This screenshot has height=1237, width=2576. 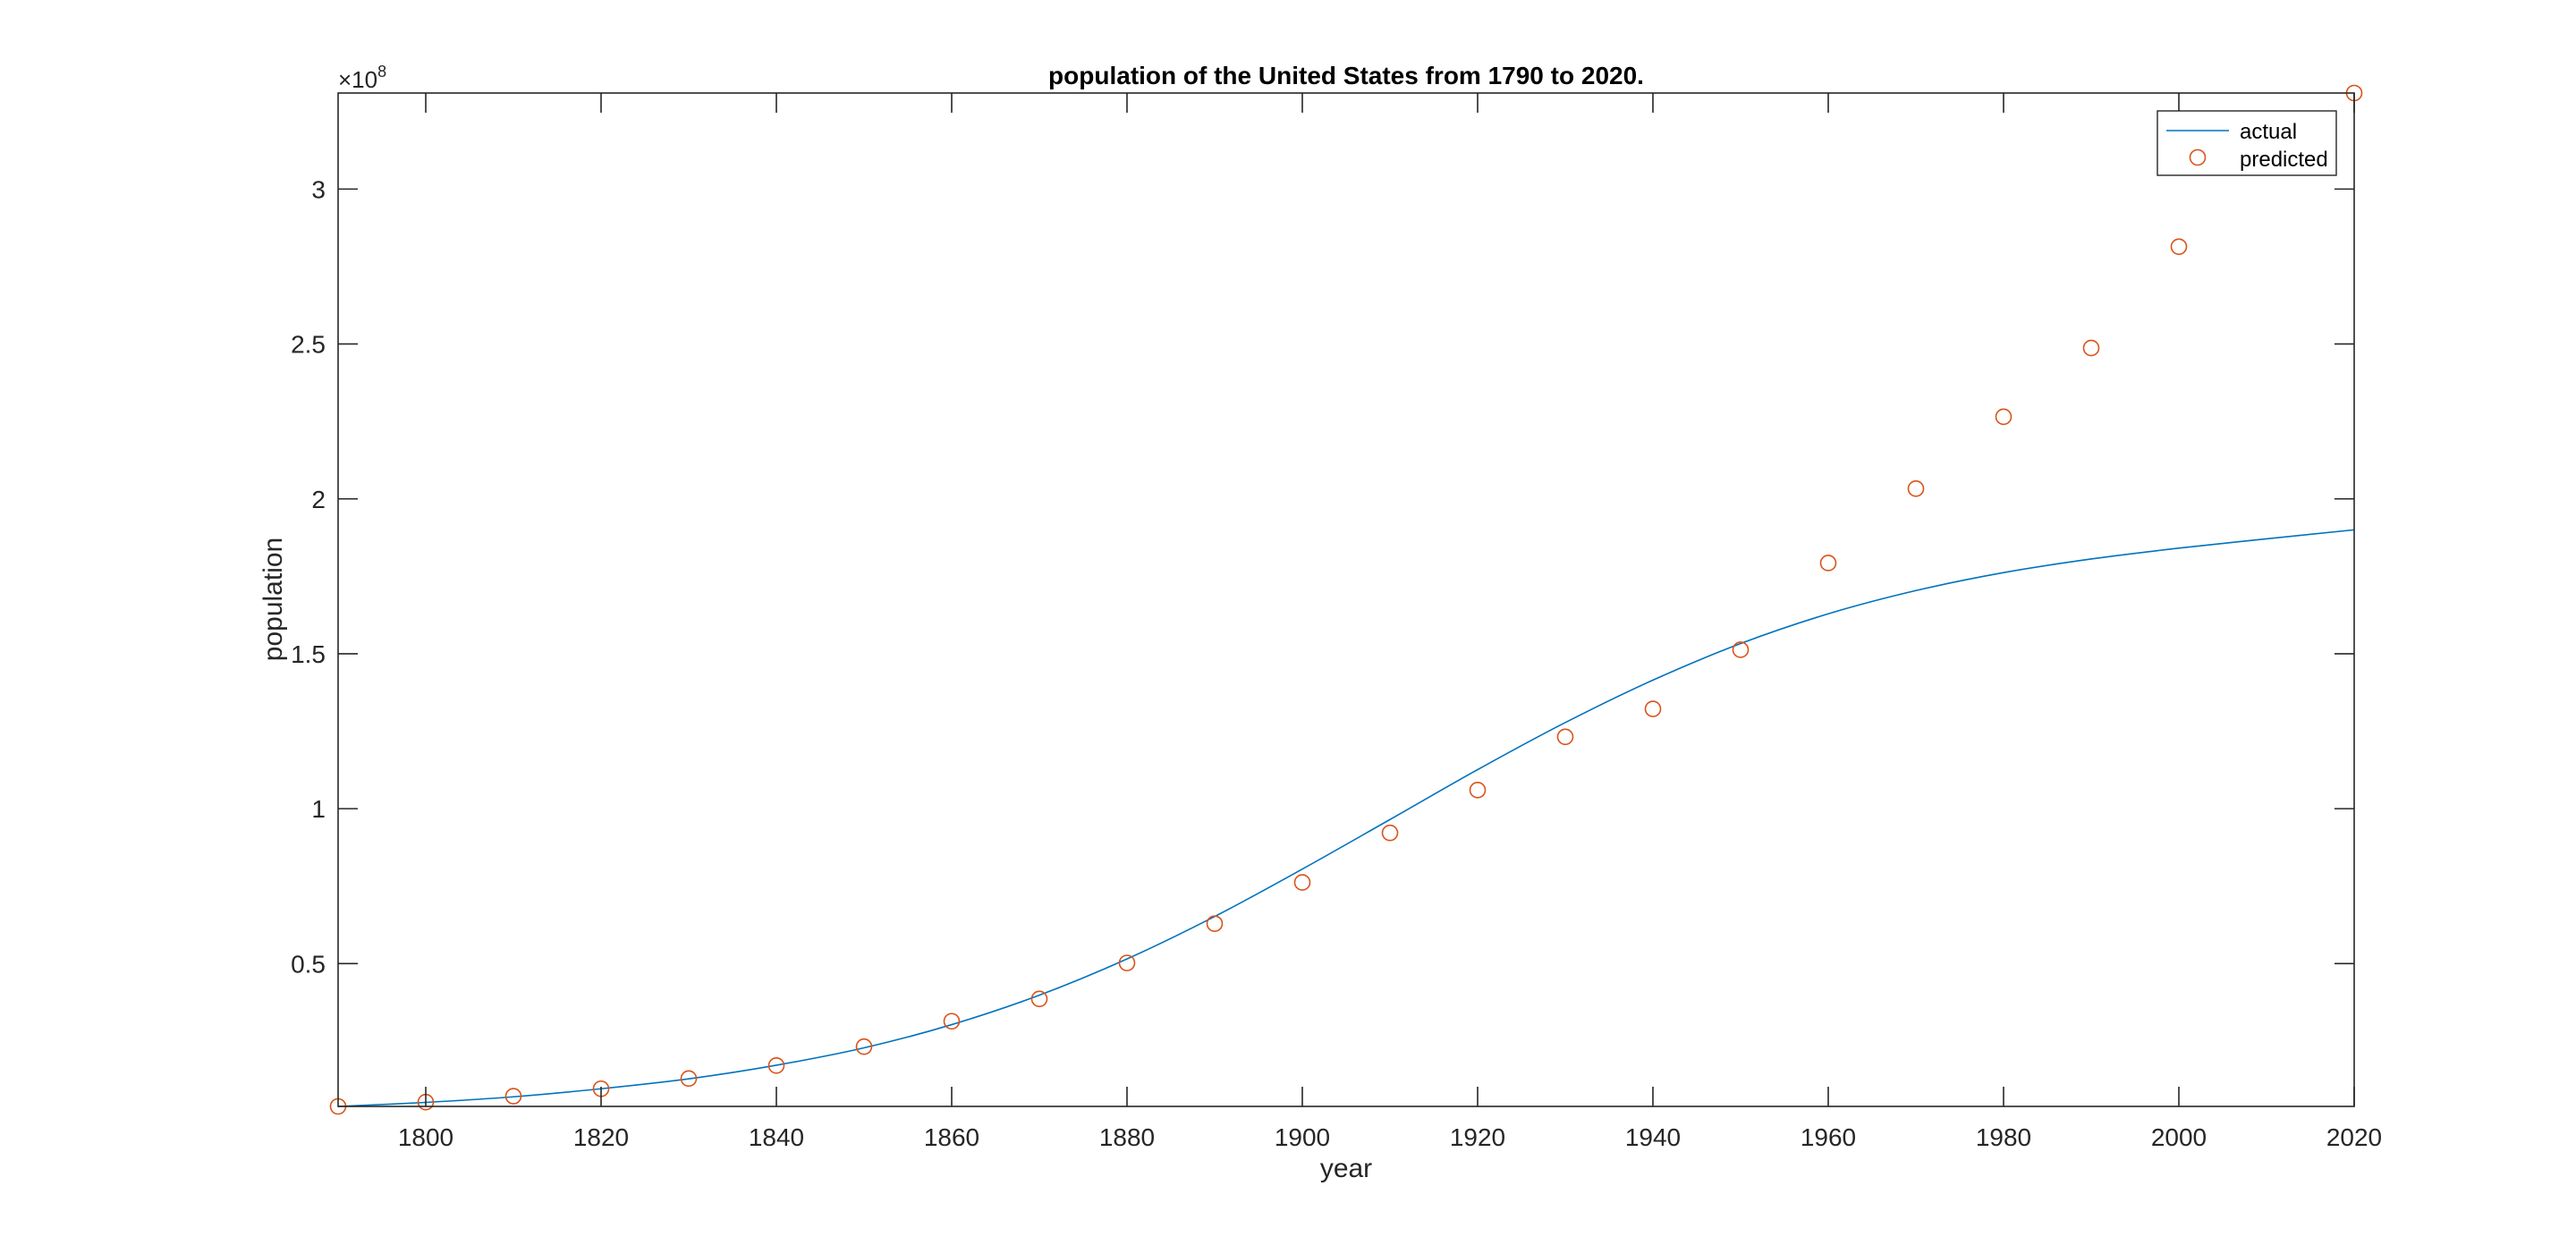 What do you see at coordinates (308, 654) in the screenshot?
I see `y-tick-label: 1.5` at bounding box center [308, 654].